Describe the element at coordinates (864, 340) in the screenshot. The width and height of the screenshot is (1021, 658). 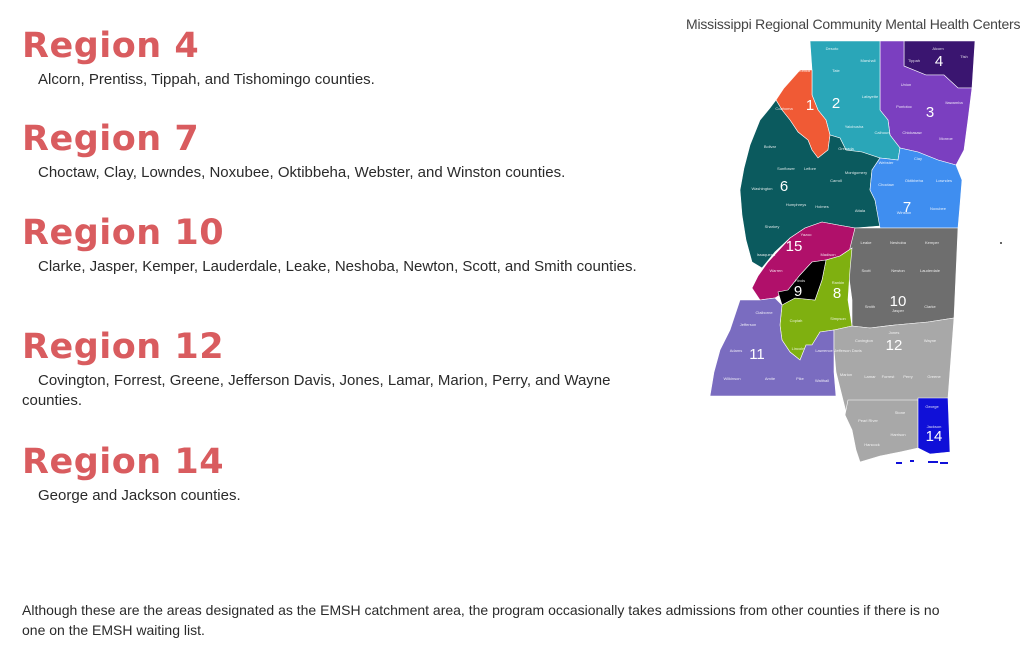
I see `svg-text: Covington` at that location.